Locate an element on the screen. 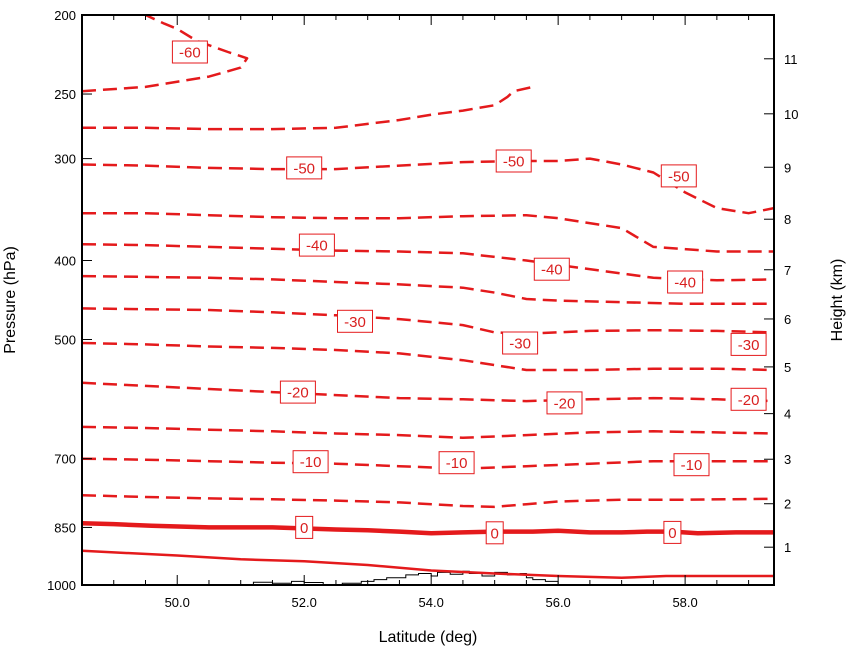 This screenshot has width=850, height=650. contour-label-text: -60 is located at coordinates (190, 53).